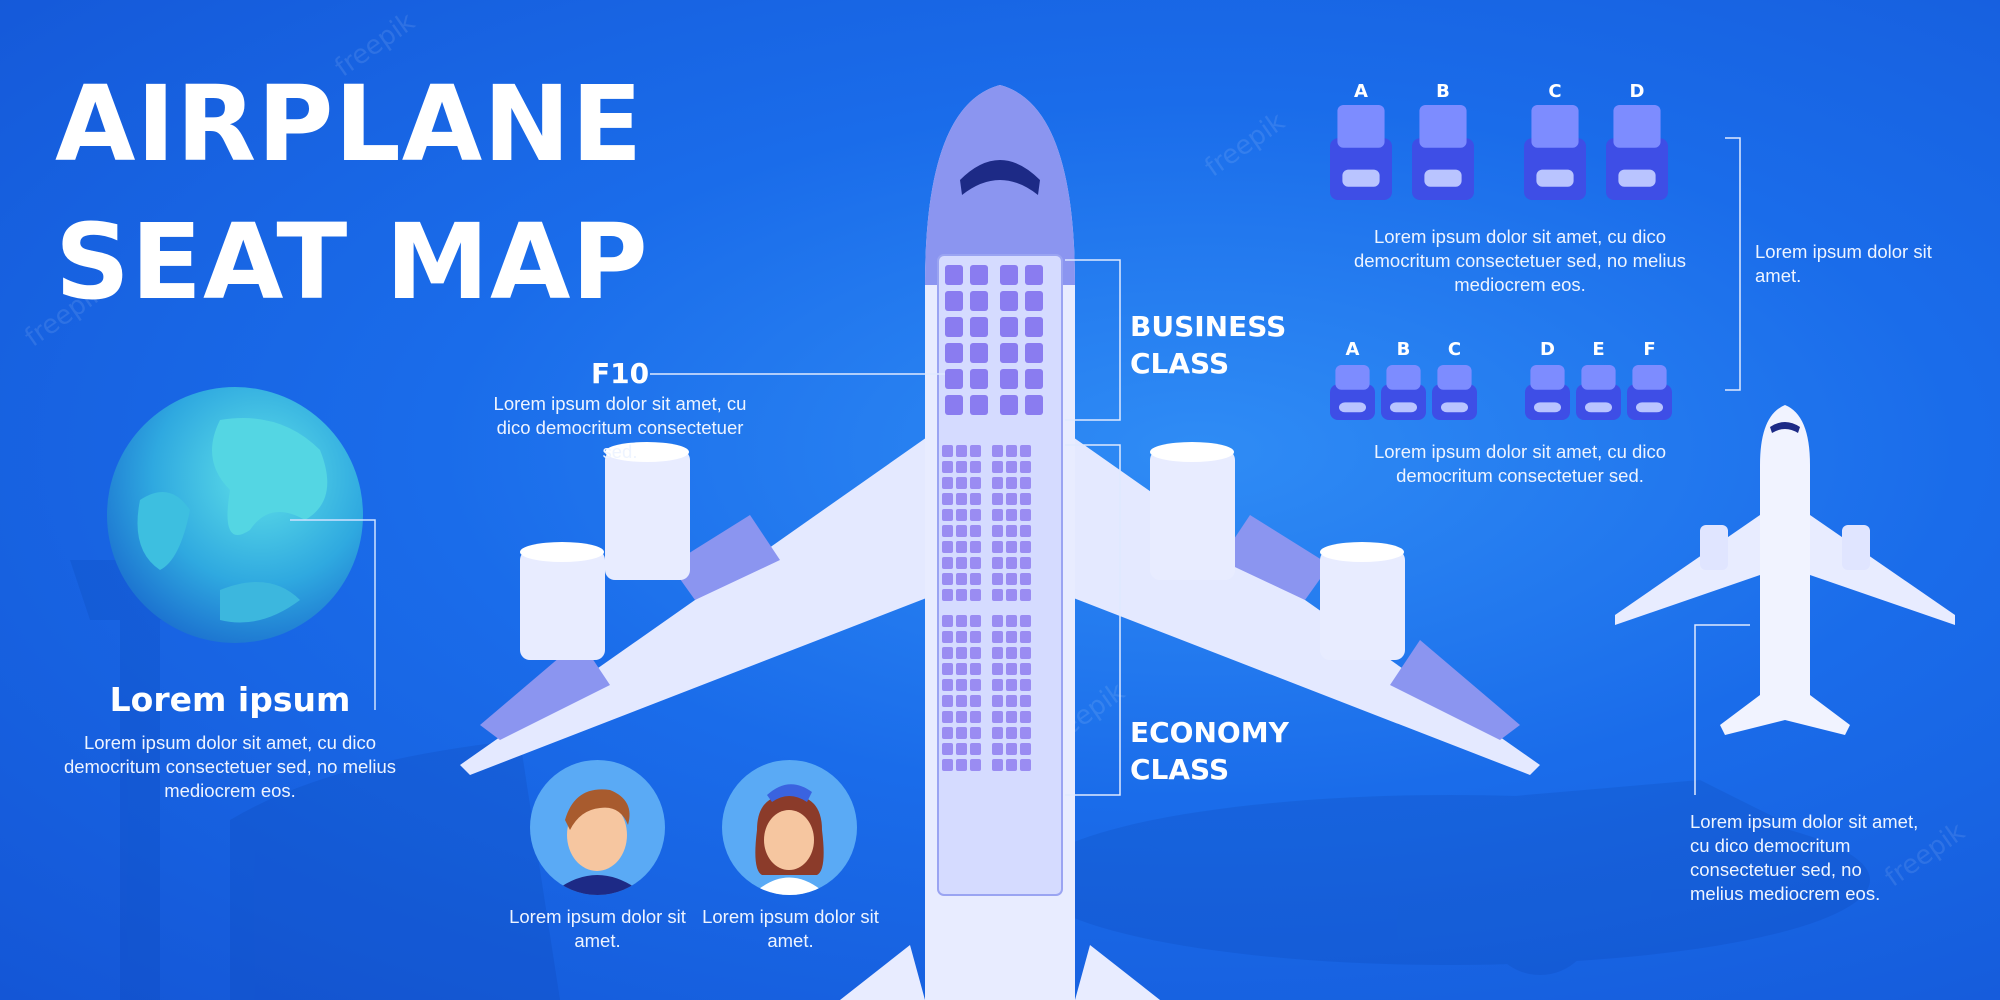  What do you see at coordinates (1361, 91) in the screenshot?
I see `seat-letter: A` at bounding box center [1361, 91].